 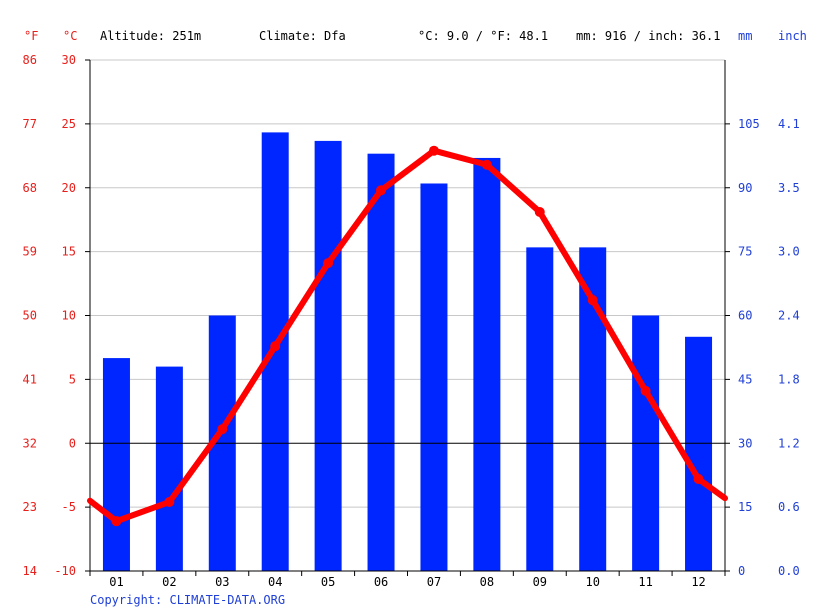 What do you see at coordinates (745, 316) in the screenshot?
I see `mm-tick-label: 60` at bounding box center [745, 316].